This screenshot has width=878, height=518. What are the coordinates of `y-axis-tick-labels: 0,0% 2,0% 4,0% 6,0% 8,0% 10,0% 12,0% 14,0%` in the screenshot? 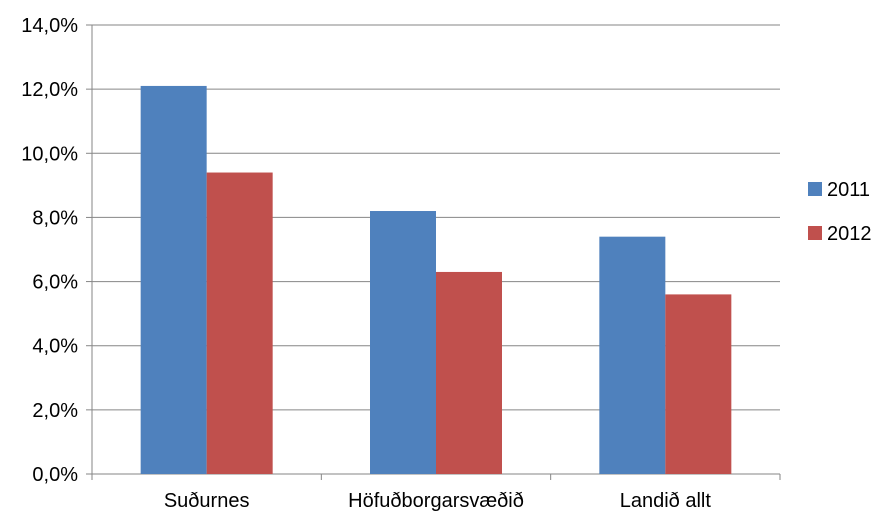 It's located at (49, 250).